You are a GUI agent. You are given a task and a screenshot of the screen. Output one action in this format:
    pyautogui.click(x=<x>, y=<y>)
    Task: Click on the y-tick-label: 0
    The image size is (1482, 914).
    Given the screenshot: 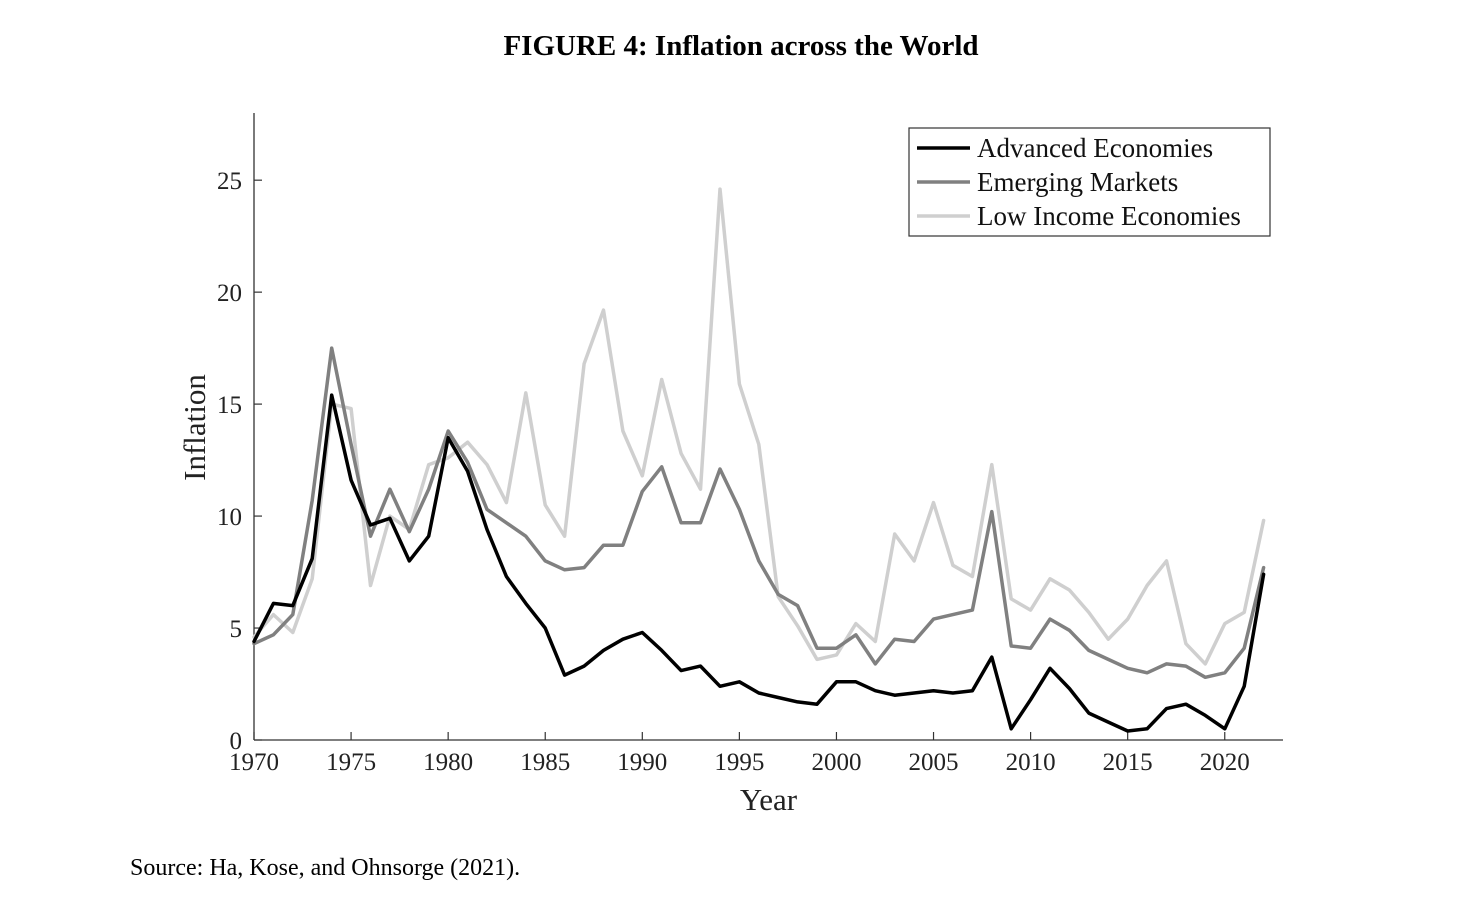 What is the action you would take?
    pyautogui.click(x=236, y=741)
    